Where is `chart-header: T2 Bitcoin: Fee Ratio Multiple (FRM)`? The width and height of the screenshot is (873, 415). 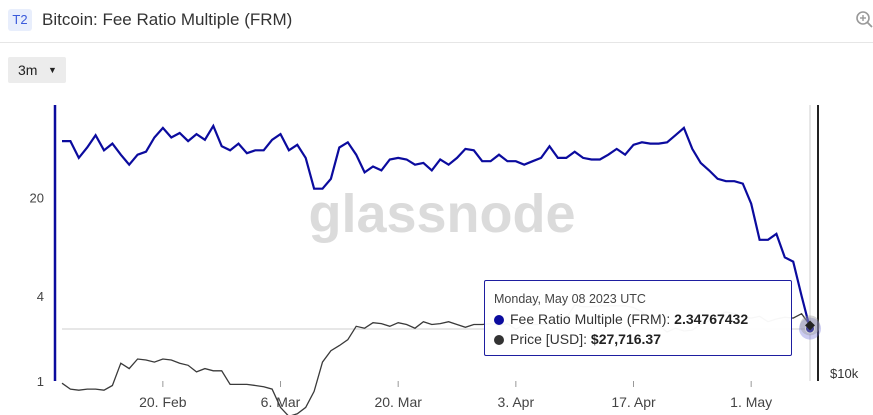
chart-header: T2 Bitcoin: Fee Ratio Multiple (FRM) is located at coordinates (436, 21).